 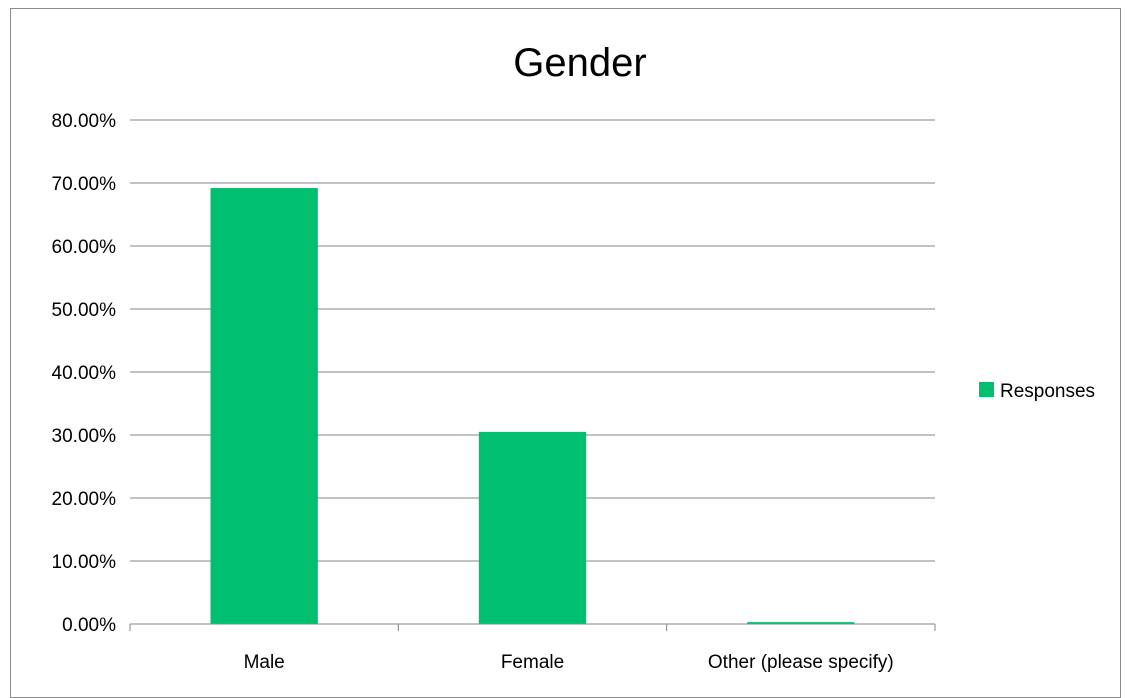 What do you see at coordinates (89, 625) in the screenshot?
I see `y-tick-label: 0.00%` at bounding box center [89, 625].